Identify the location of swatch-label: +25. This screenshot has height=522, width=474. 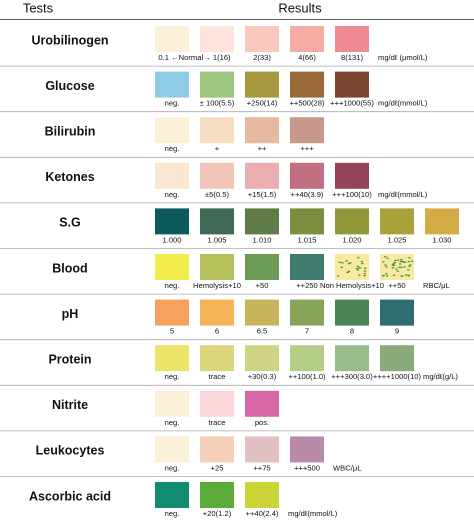
(217, 467).